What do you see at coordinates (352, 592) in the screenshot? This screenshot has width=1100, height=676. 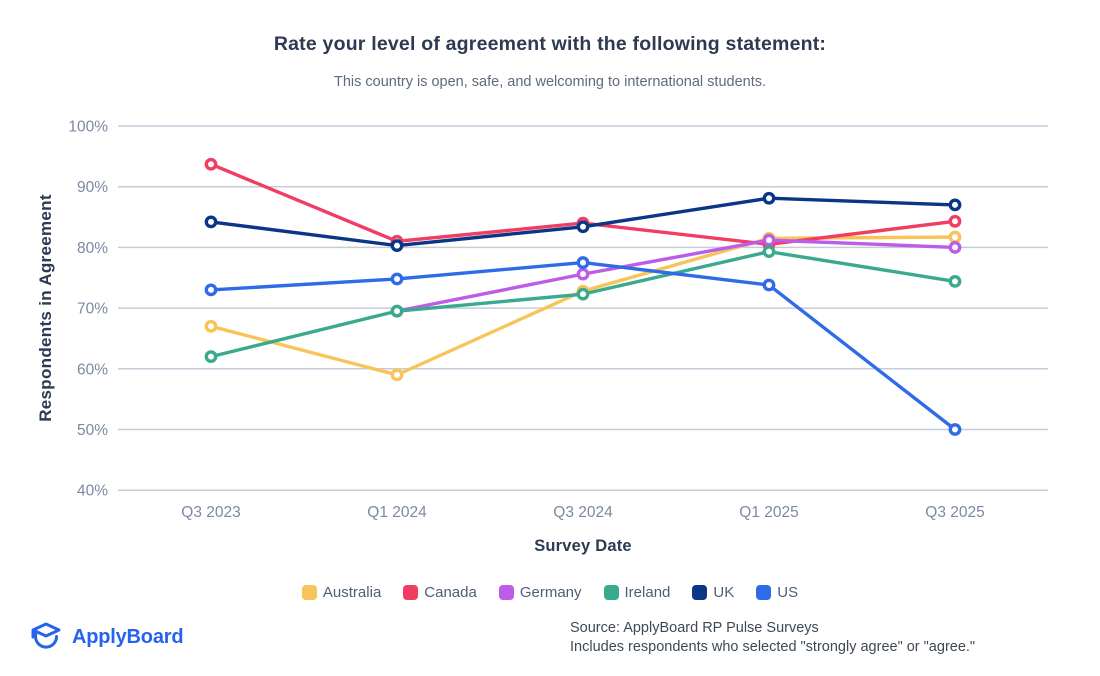 I see `legend-label: Australia` at bounding box center [352, 592].